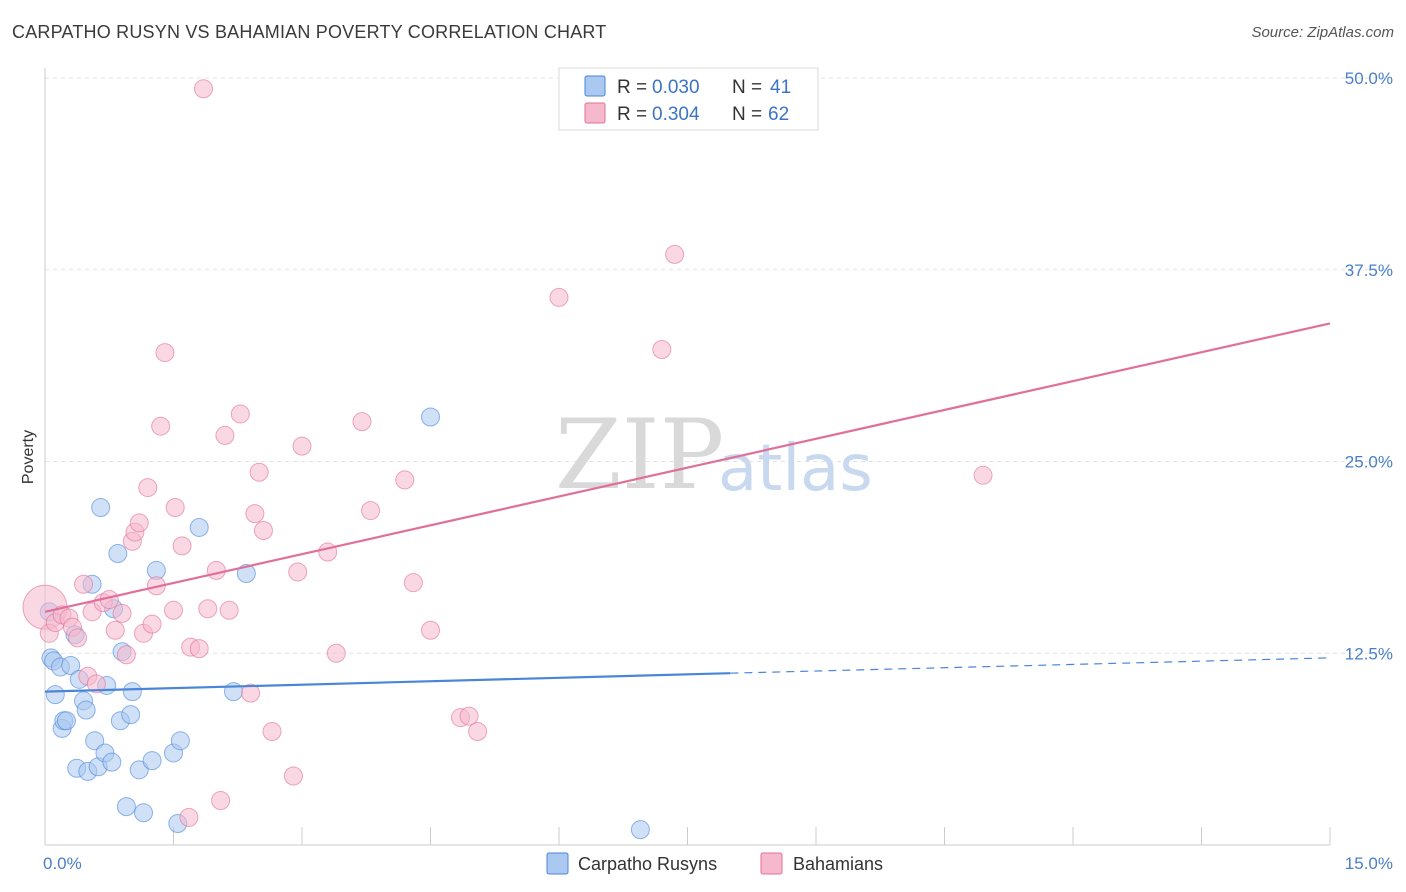 The height and width of the screenshot is (892, 1406). Describe the element at coordinates (1369, 653) in the screenshot. I see `y-tick-label: 12.5%` at that location.